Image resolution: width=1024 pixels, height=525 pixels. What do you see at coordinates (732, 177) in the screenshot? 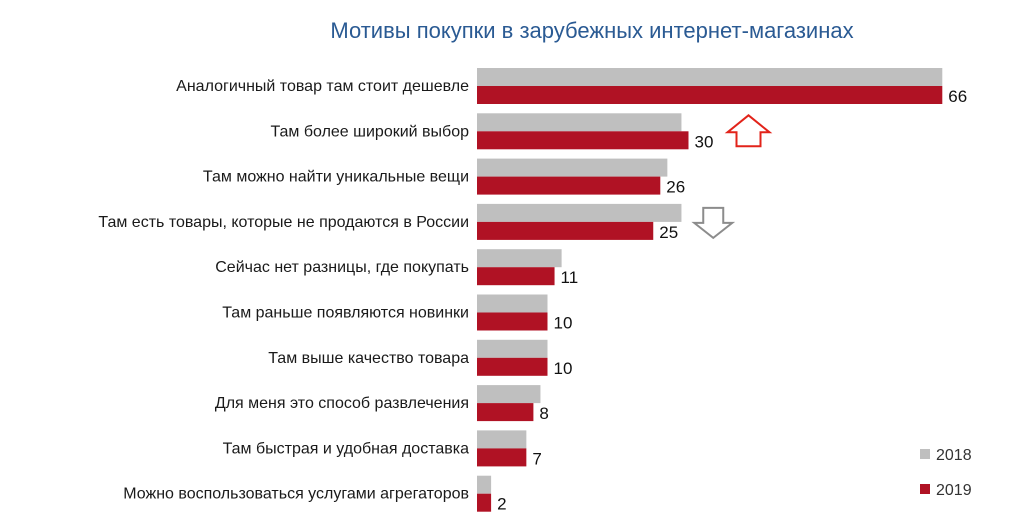
I see `annotations-layer` at bounding box center [732, 177].